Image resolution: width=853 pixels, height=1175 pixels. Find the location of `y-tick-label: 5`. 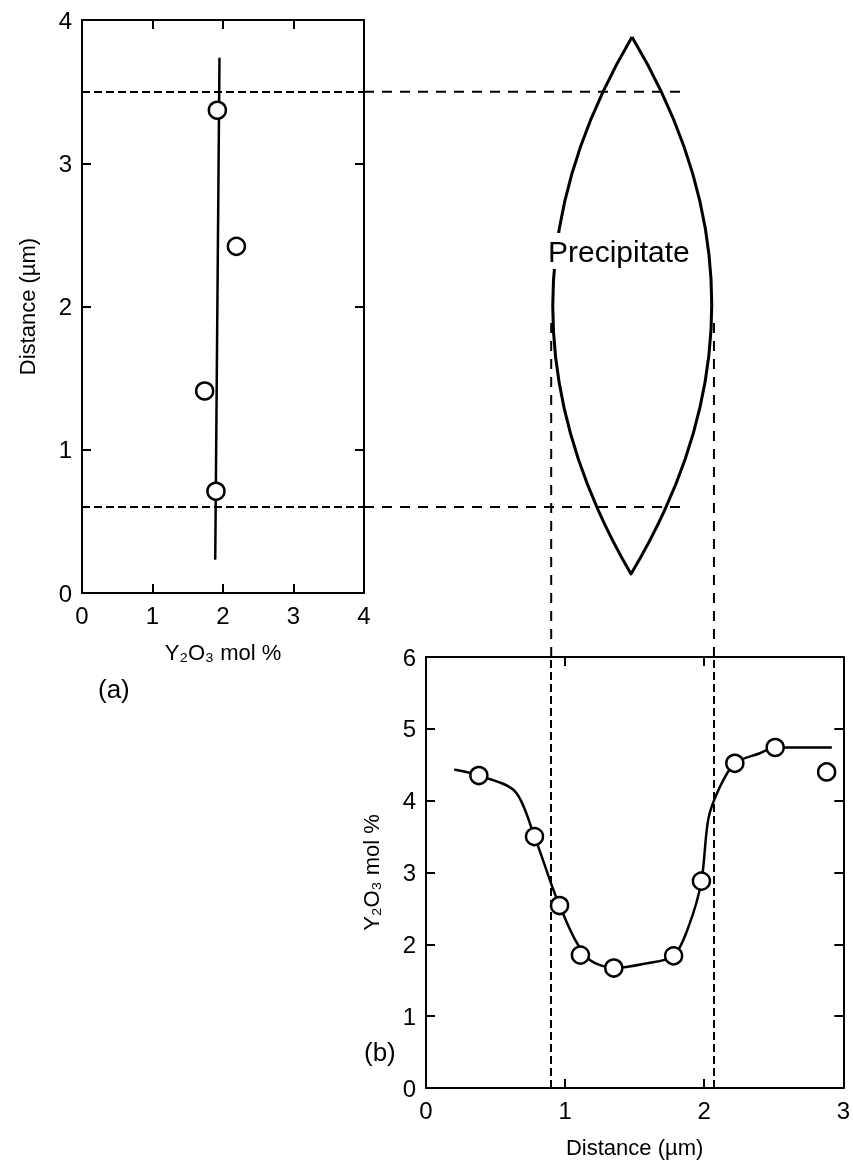

y-tick-label: 5 is located at coordinates (409, 729).